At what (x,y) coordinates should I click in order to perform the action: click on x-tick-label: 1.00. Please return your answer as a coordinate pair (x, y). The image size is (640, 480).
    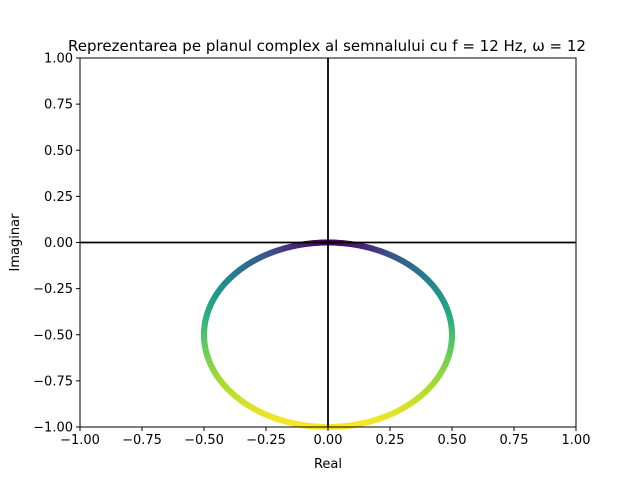
    Looking at the image, I should click on (576, 440).